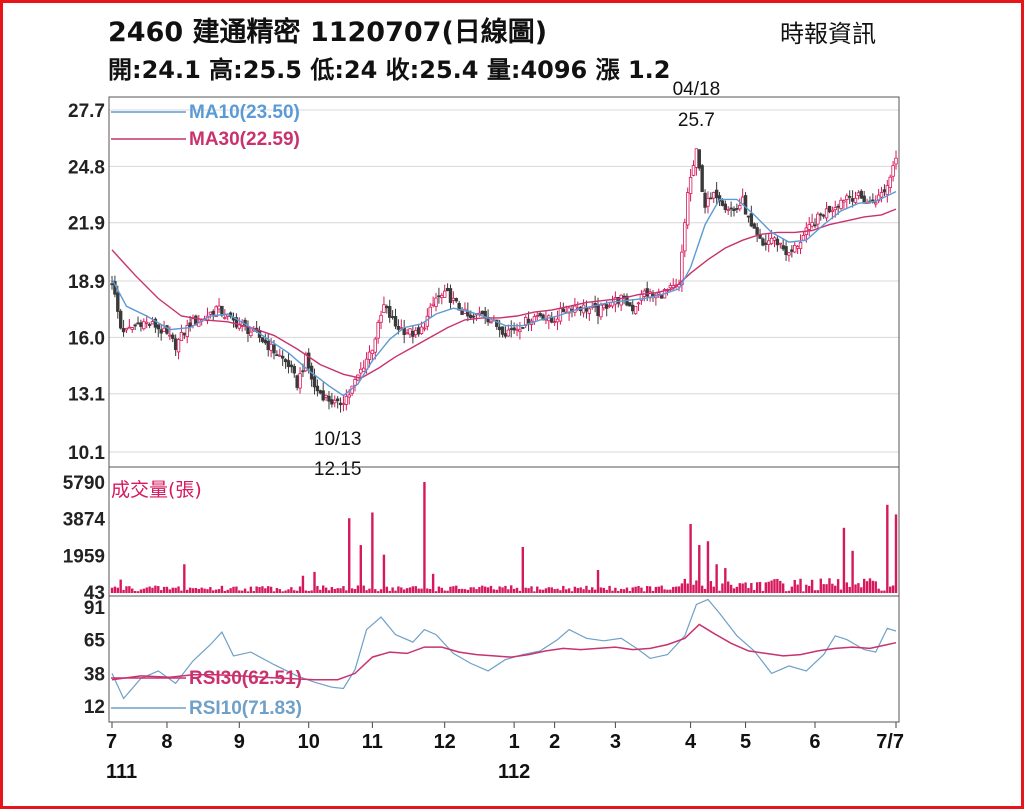 The image size is (1024, 809). I want to click on rsi-tick-label: 12, so click(94, 707).